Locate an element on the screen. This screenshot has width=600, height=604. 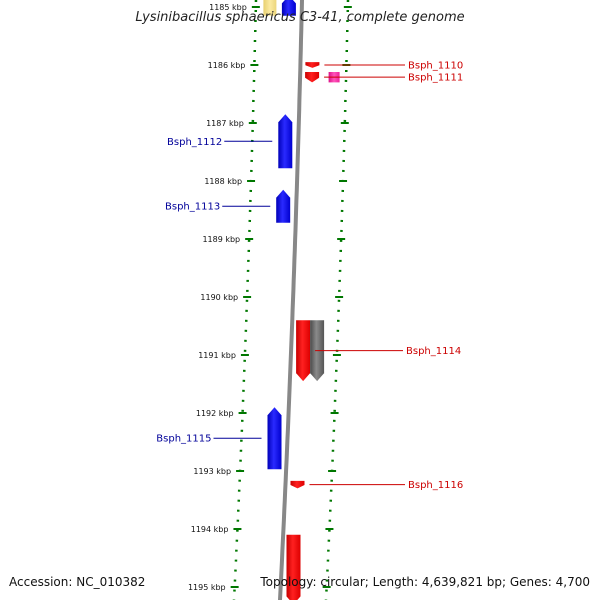
gene-label: Bsph_1114 is located at coordinates (433, 351).